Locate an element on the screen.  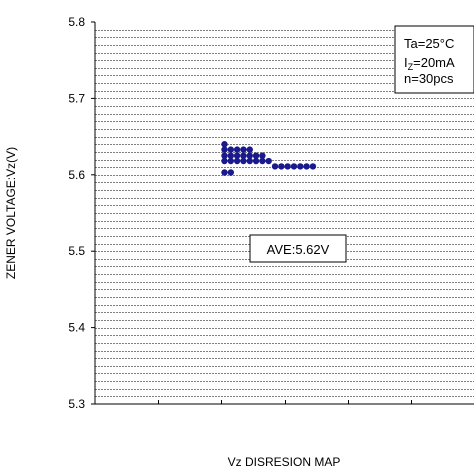
average-box is located at coordinates (298, 248).